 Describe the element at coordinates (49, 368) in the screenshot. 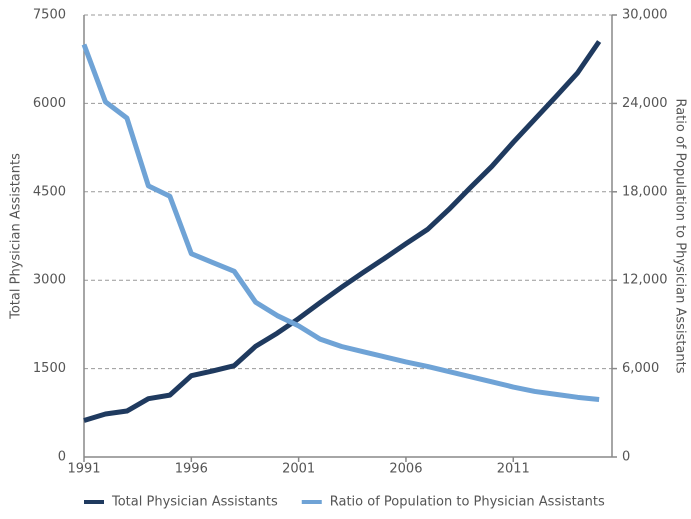

I see `y-tick-label: 1500` at that location.